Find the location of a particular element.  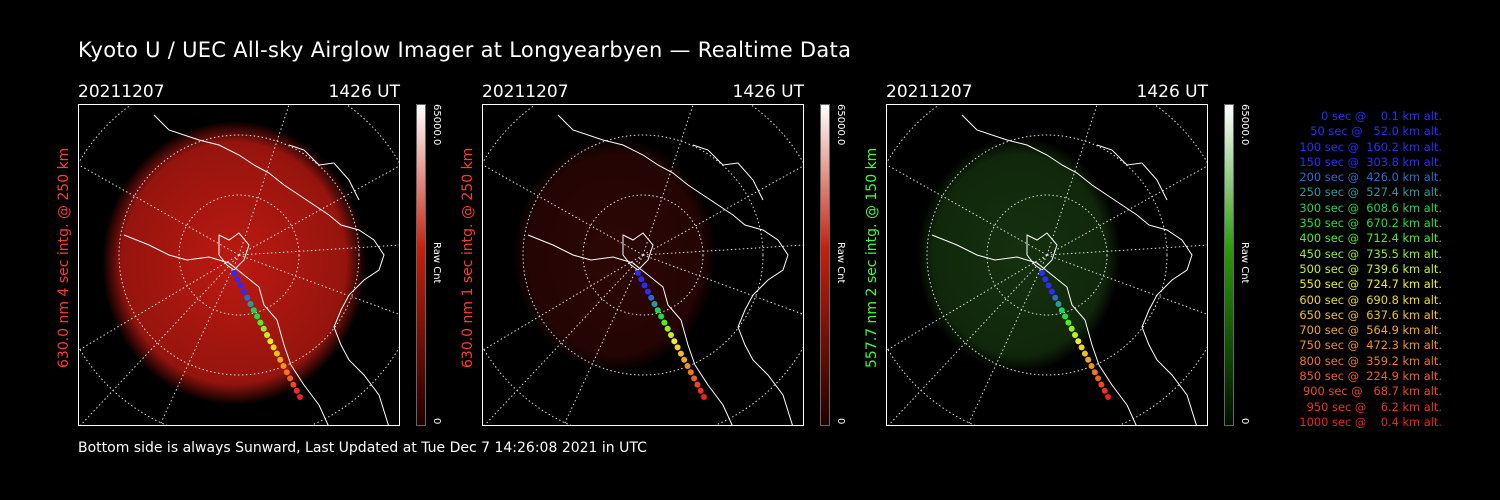

legend-row: 600 sec @ 690.8 km alt. is located at coordinates (1368, 299).